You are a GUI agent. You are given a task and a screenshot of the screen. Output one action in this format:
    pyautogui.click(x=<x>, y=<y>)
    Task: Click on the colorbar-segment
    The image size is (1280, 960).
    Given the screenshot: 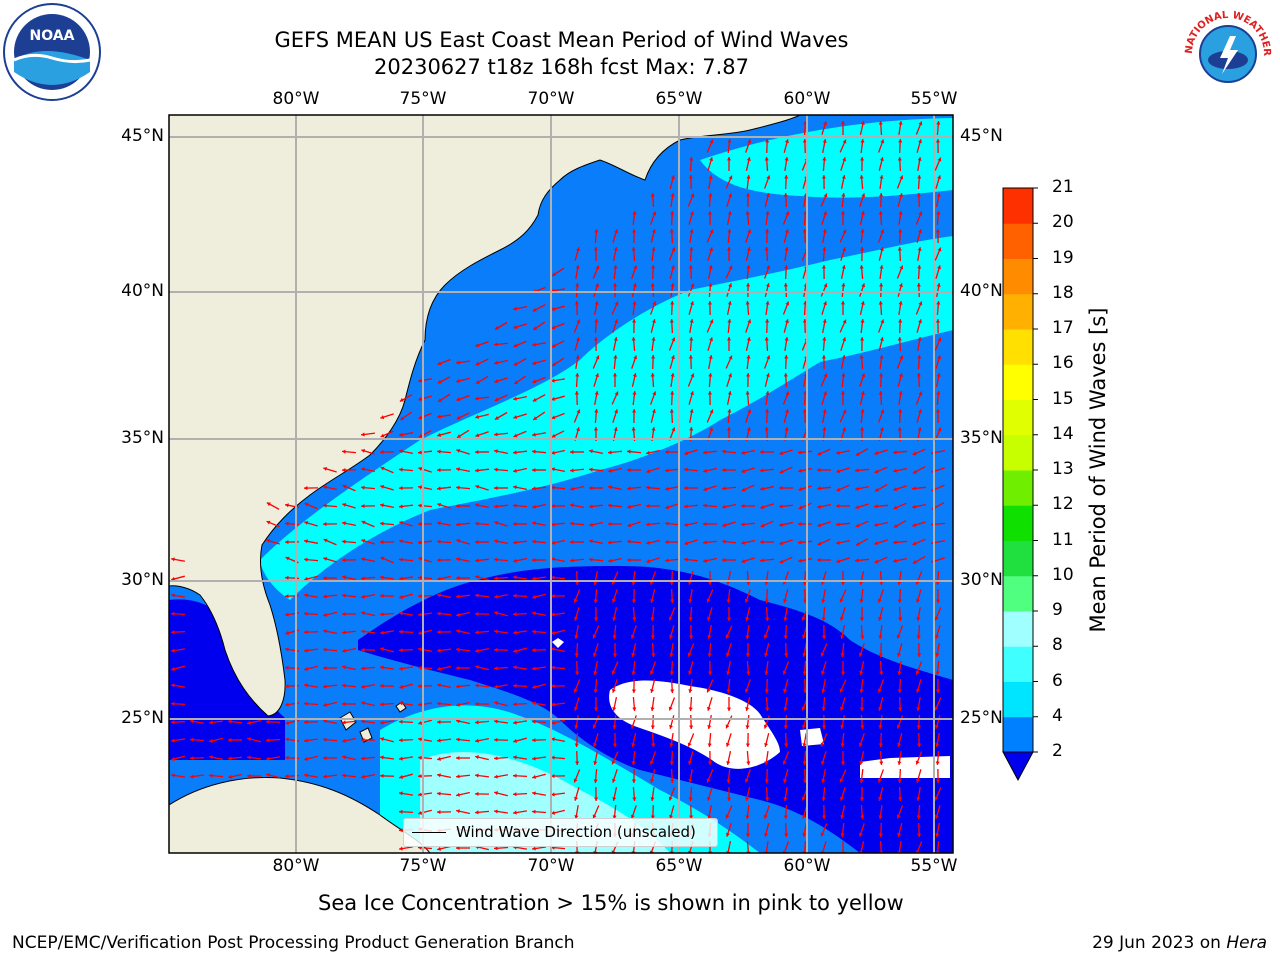 What is the action you would take?
    pyautogui.click(x=1018, y=382)
    